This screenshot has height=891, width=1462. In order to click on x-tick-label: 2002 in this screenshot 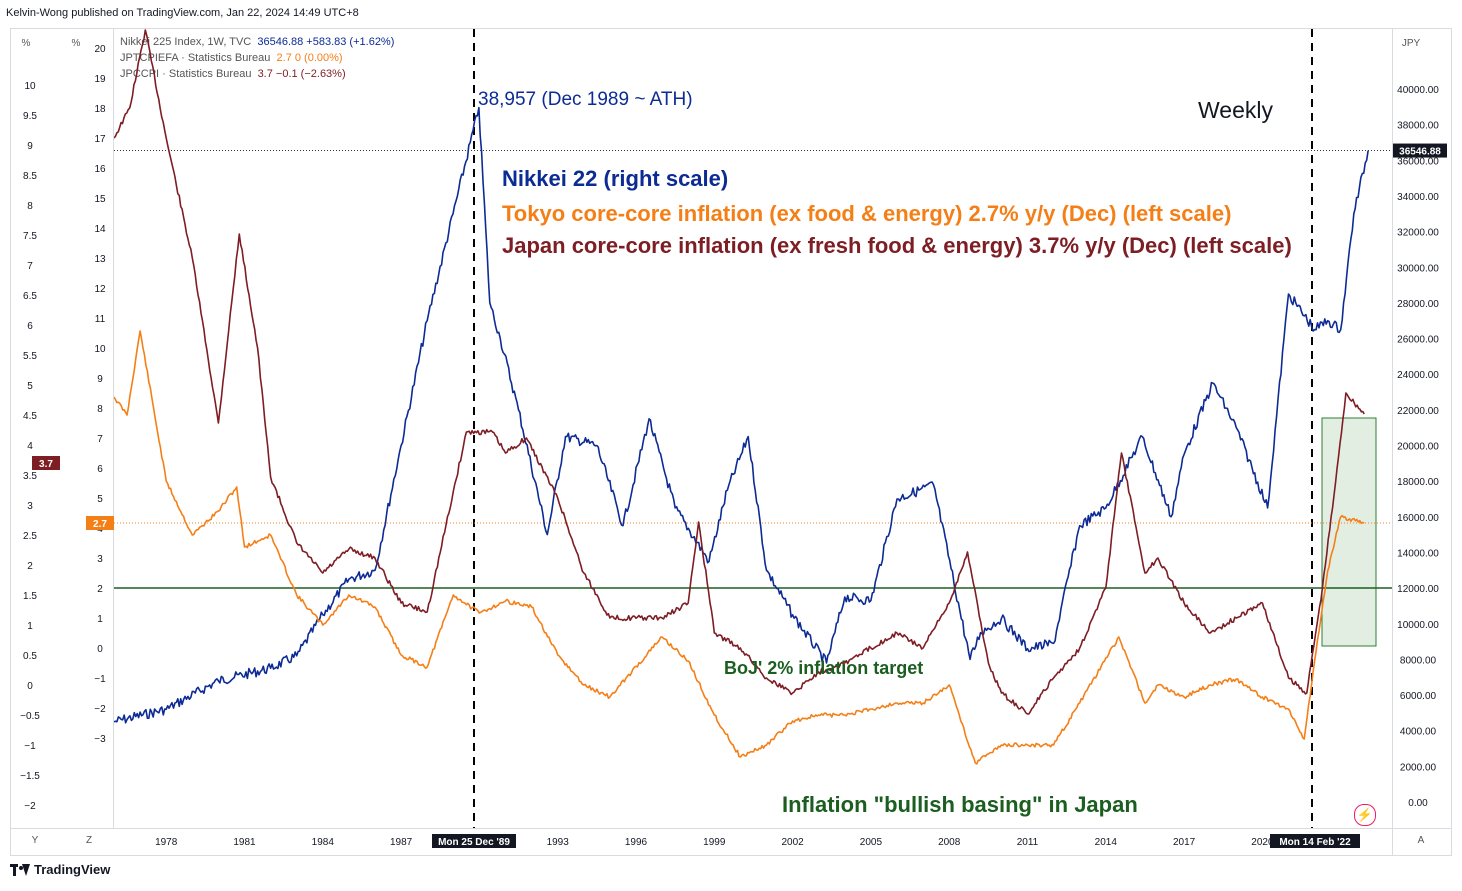, I will do `click(792, 842)`.